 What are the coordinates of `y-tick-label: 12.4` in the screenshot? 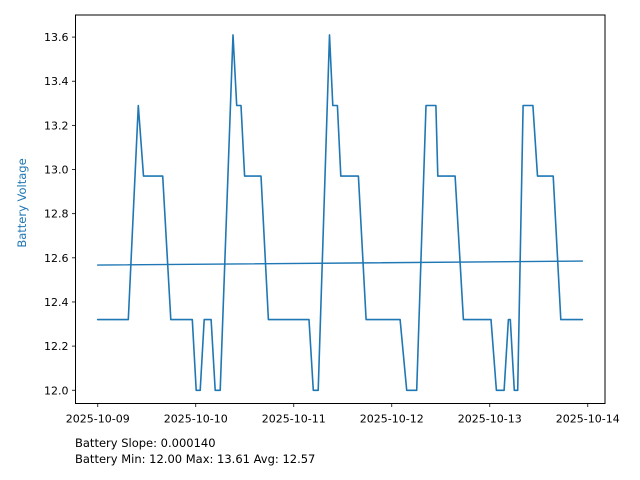 It's located at (56, 302).